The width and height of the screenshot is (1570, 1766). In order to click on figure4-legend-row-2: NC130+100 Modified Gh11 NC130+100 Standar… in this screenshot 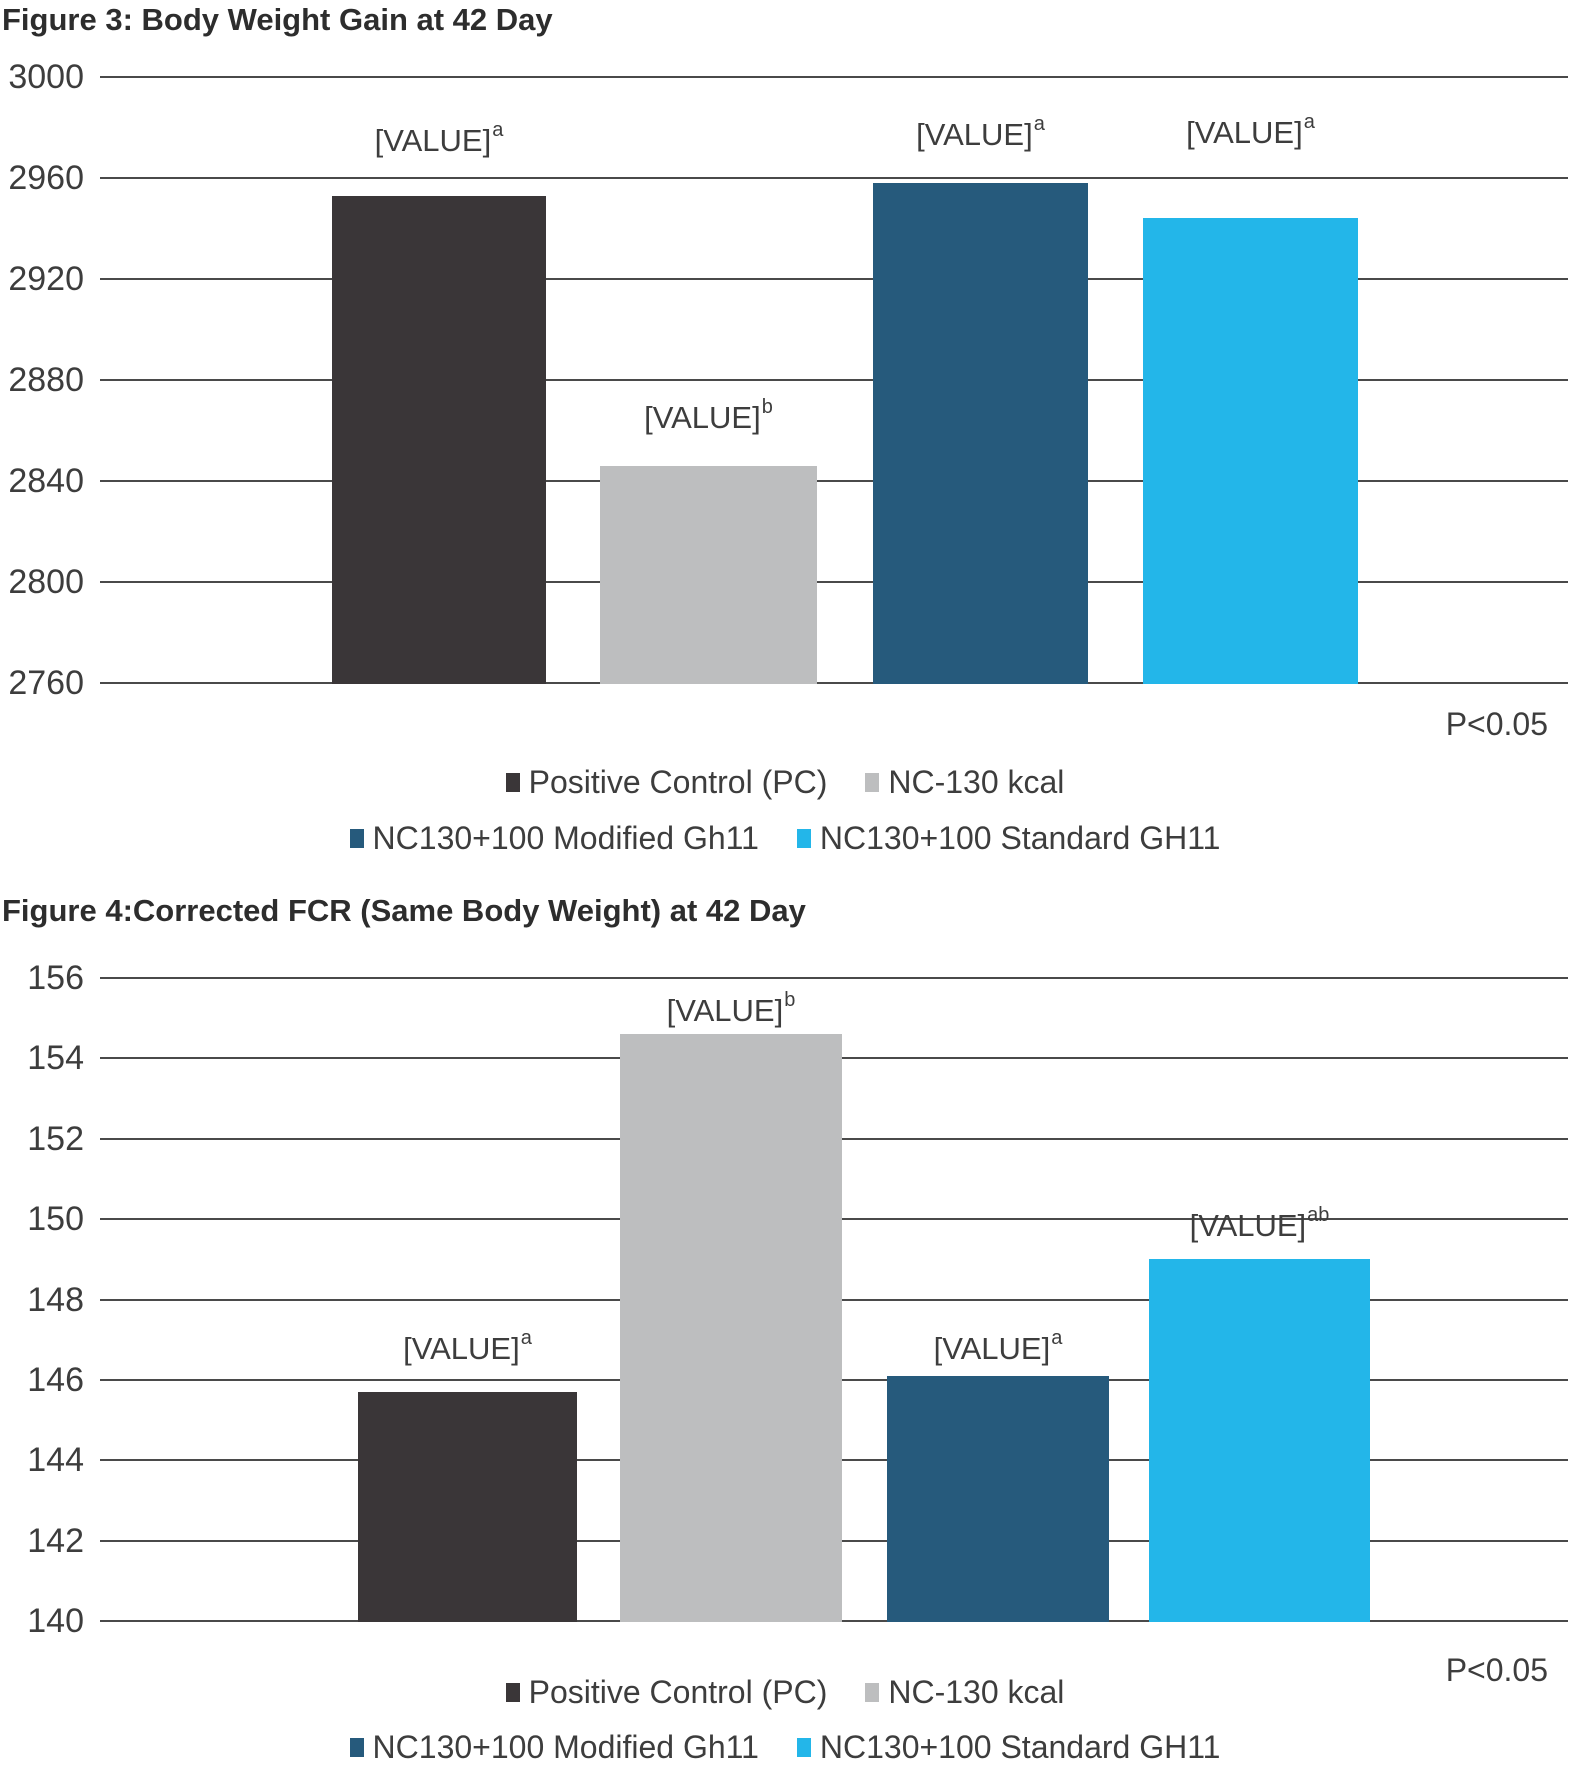, I will do `click(785, 1747)`.